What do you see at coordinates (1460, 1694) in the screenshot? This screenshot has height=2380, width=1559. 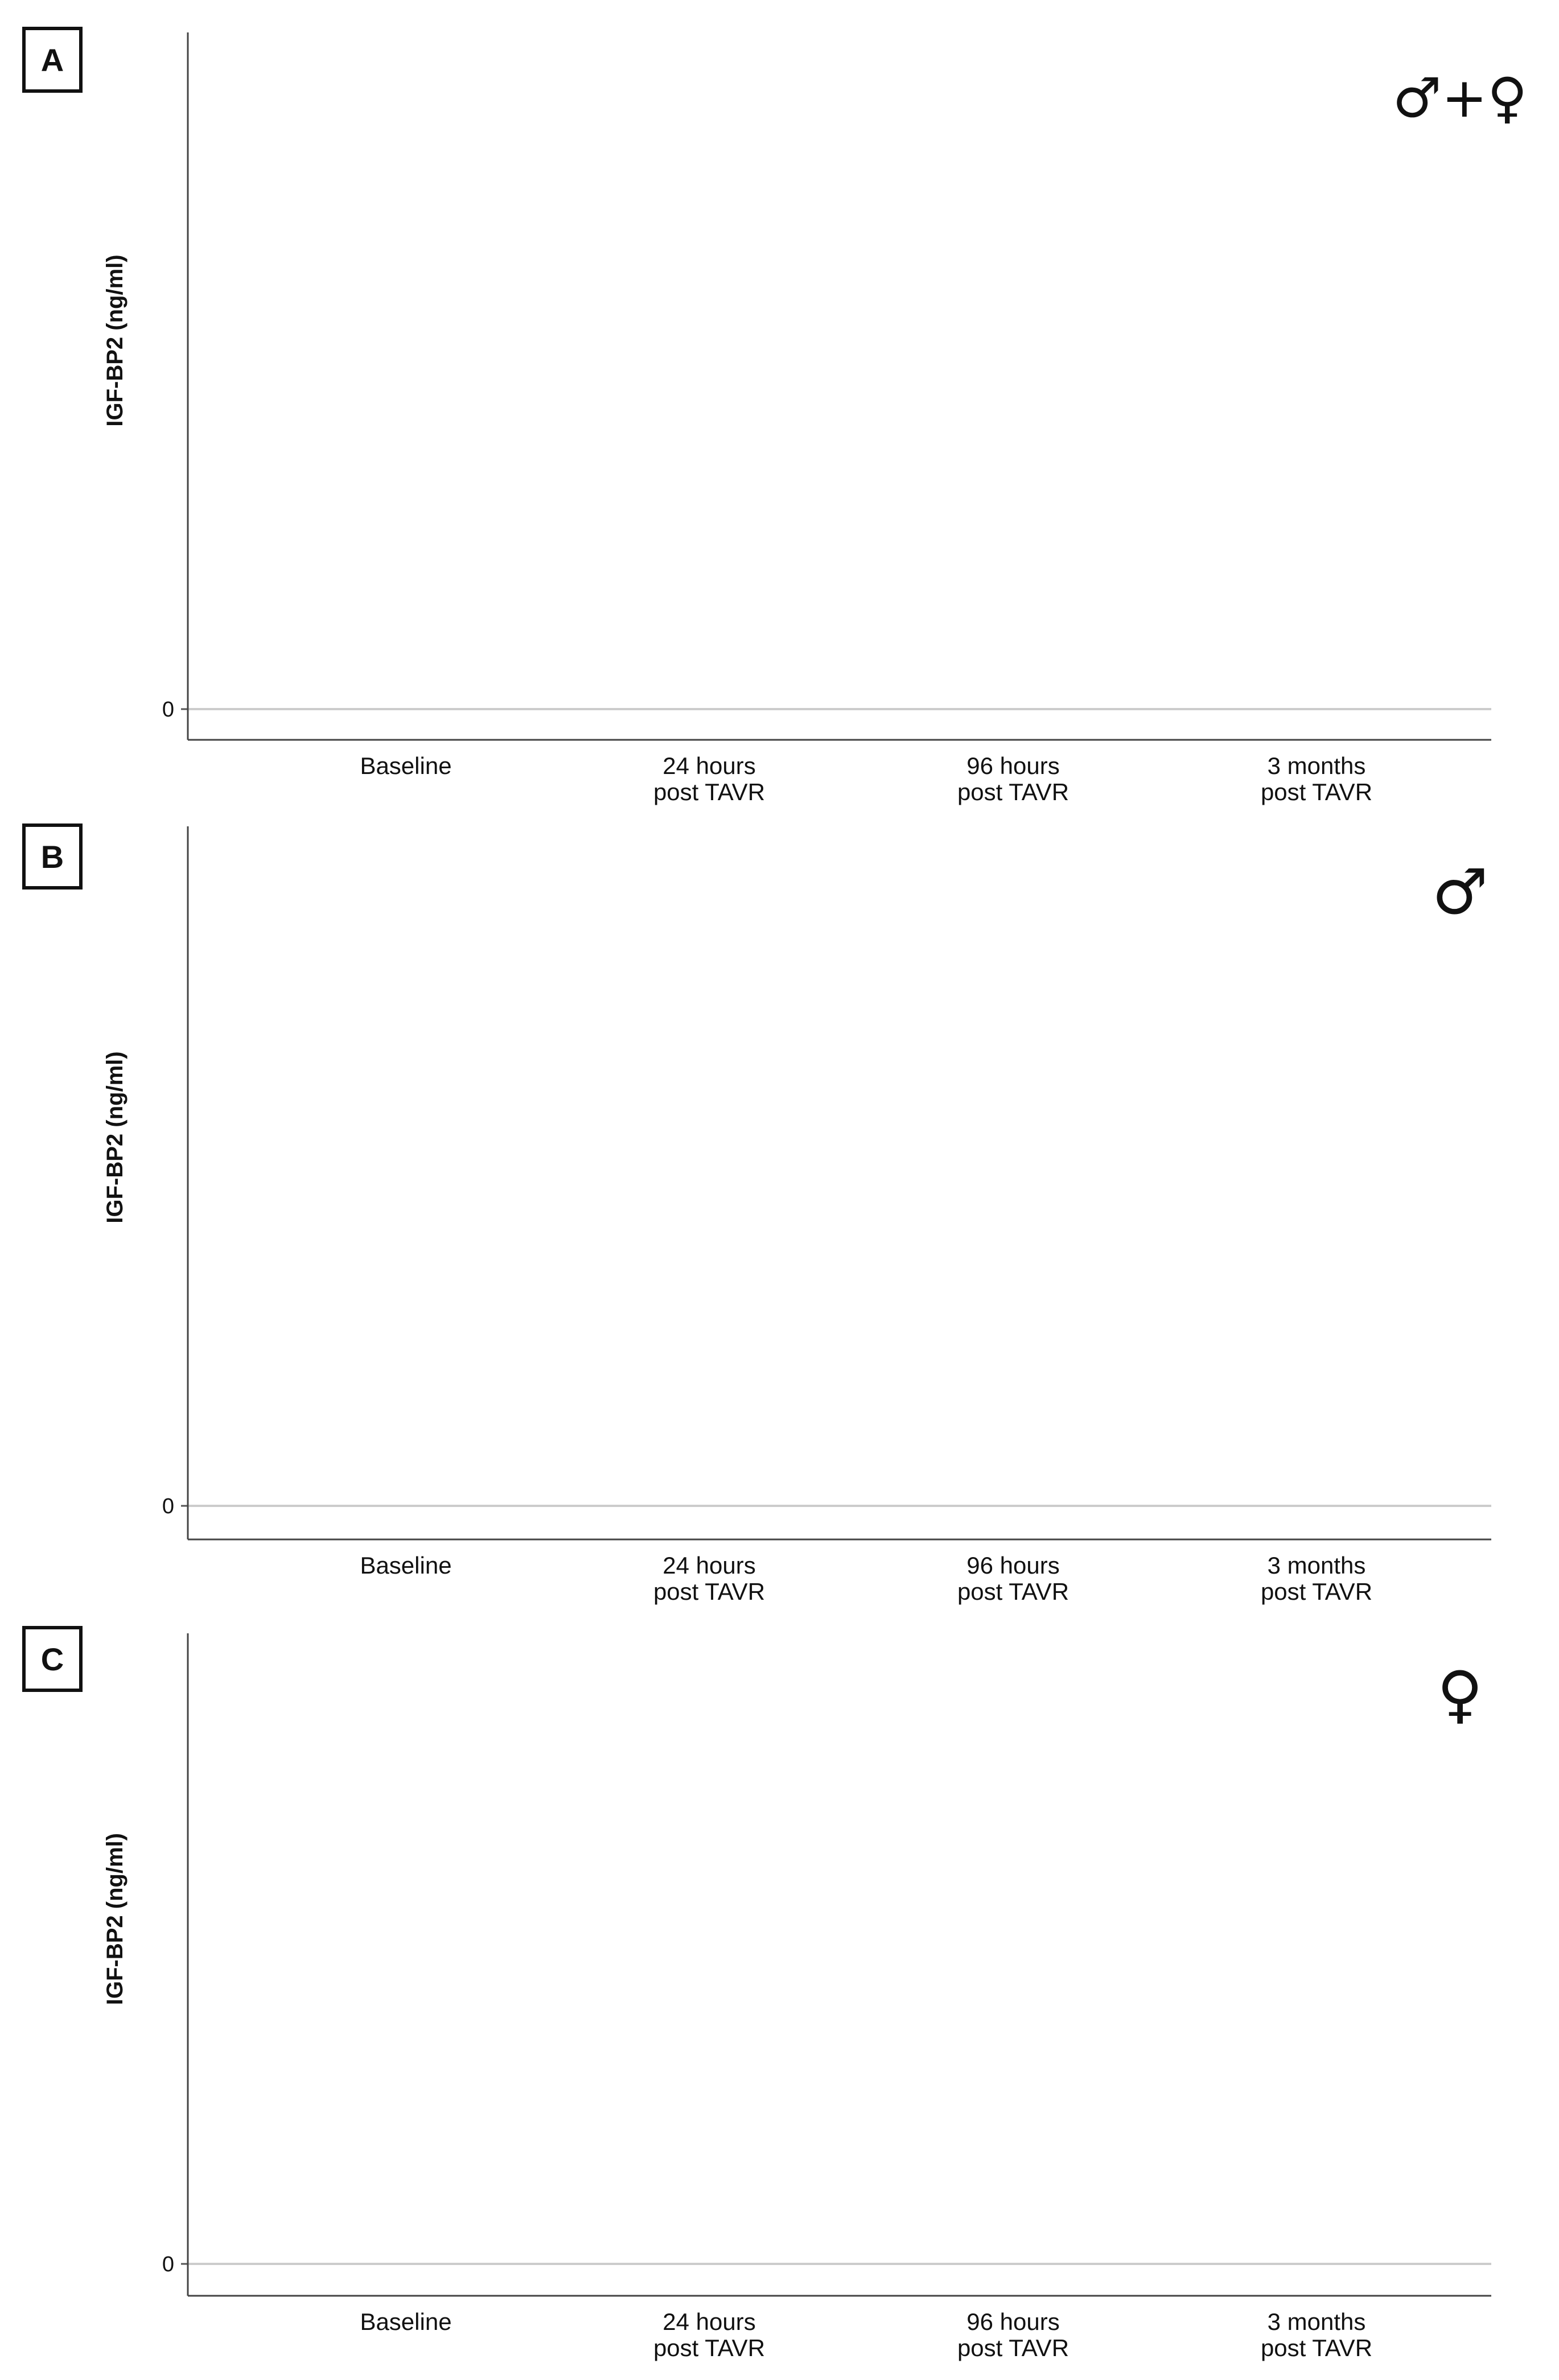 I see `sex-symbol-icon: ♀` at bounding box center [1460, 1694].